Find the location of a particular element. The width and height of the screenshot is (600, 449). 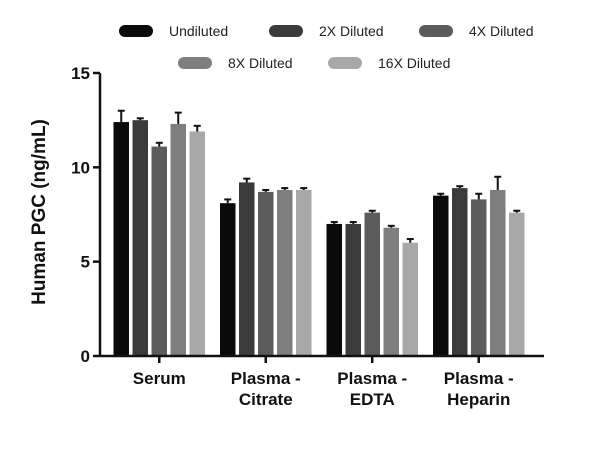

y-tick-label-1: 5 is located at coordinates (85, 262).